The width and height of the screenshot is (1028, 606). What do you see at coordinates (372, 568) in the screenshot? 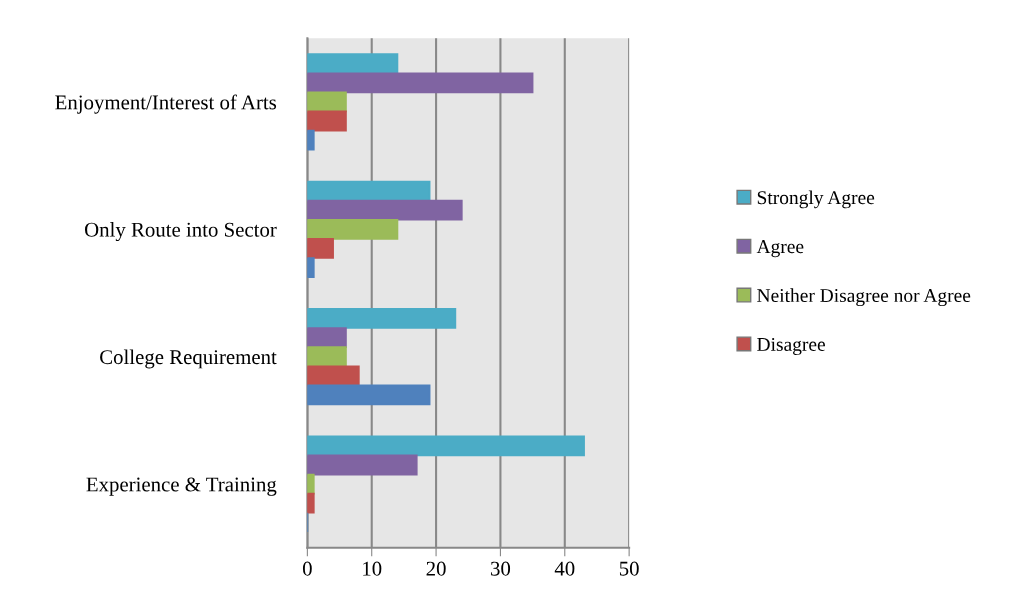
I see `x-tick-label: 10` at bounding box center [372, 568].